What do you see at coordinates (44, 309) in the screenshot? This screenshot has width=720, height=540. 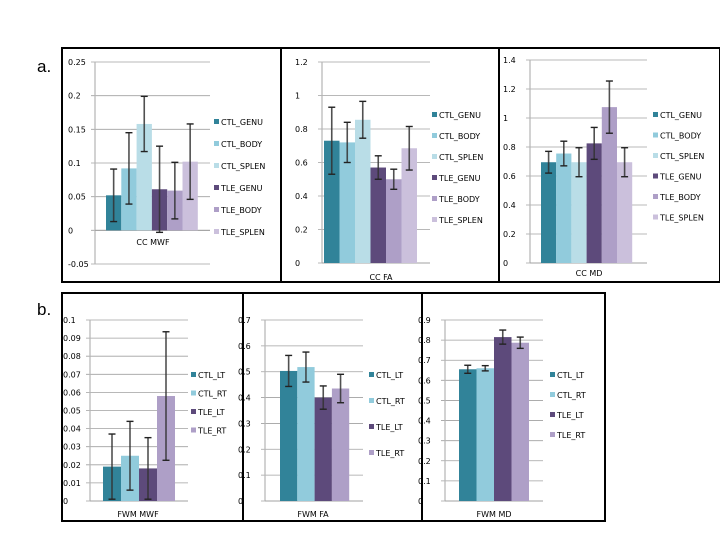 I see `panel-label-b: b.` at bounding box center [44, 309].